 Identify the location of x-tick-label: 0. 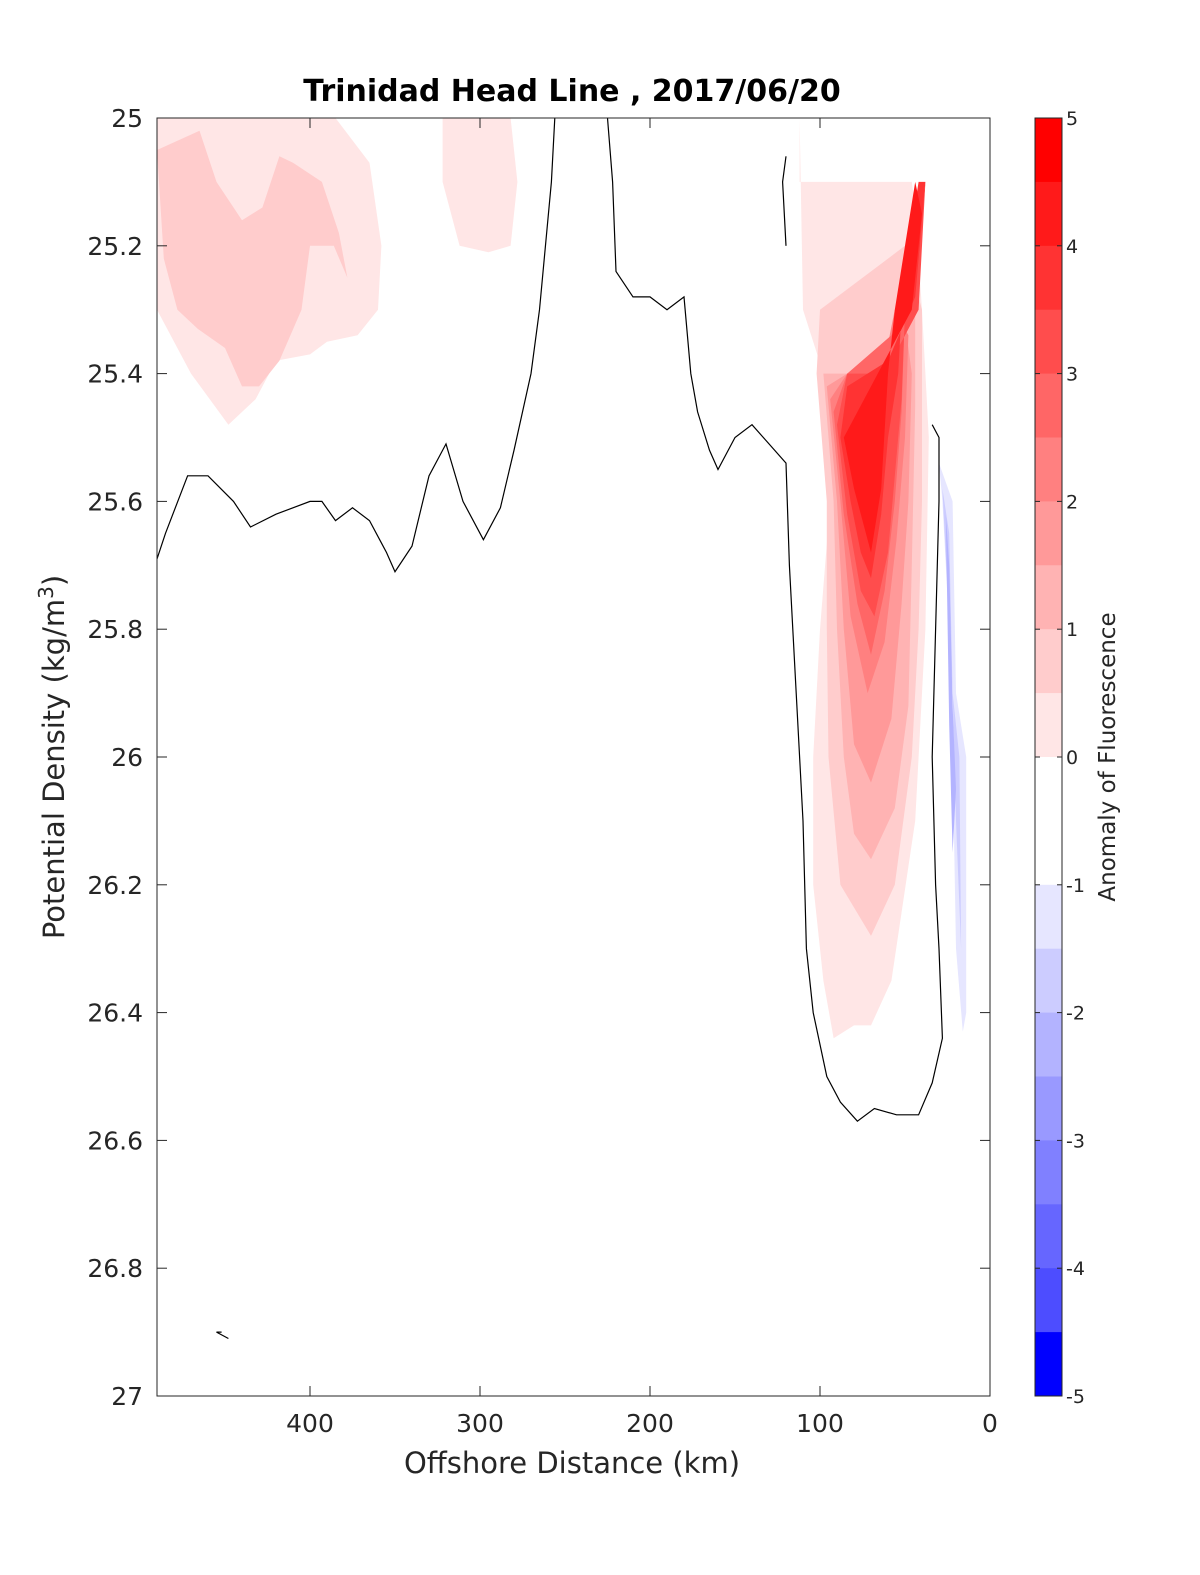
(990, 1423).